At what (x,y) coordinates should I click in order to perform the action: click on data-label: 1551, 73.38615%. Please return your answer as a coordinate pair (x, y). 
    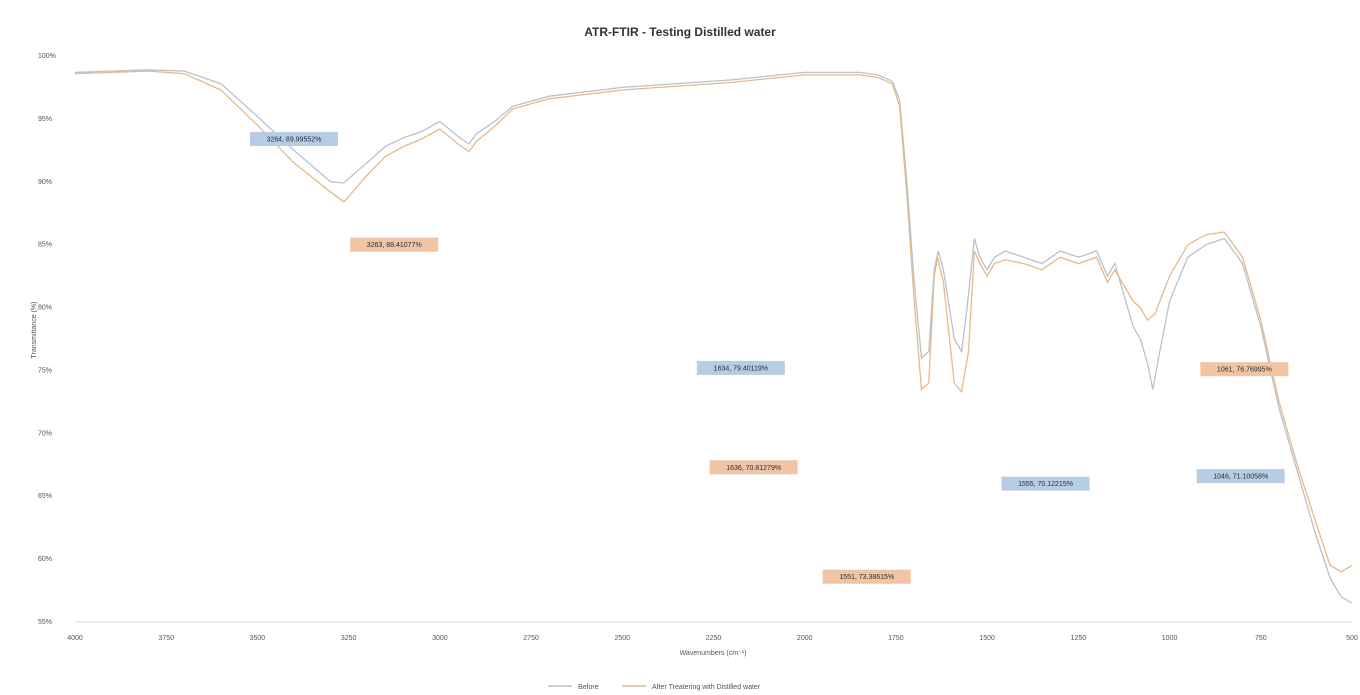
    Looking at the image, I should click on (866, 576).